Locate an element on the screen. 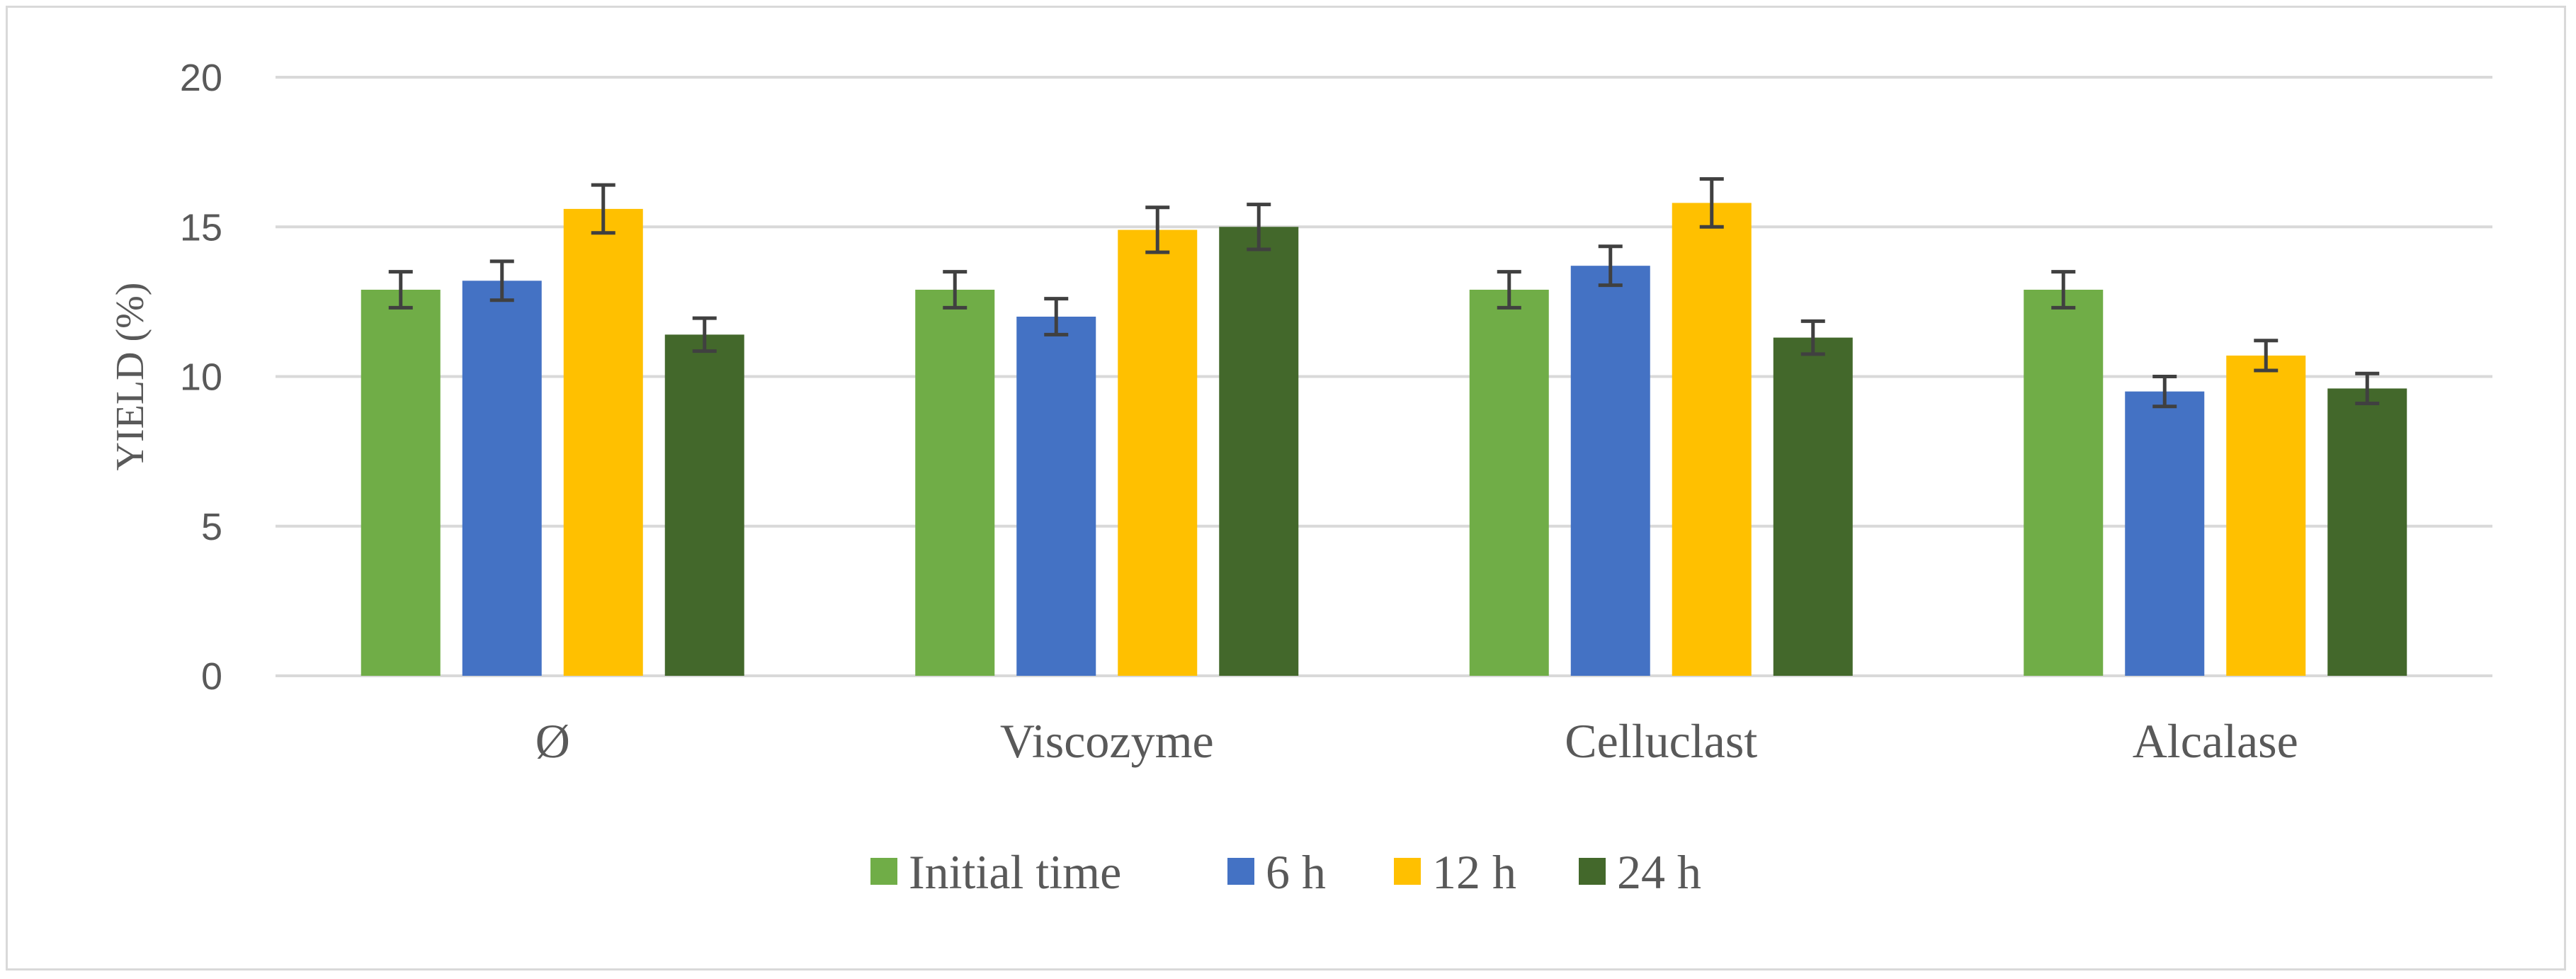  bar-celluclast-24-h is located at coordinates (1813, 506).